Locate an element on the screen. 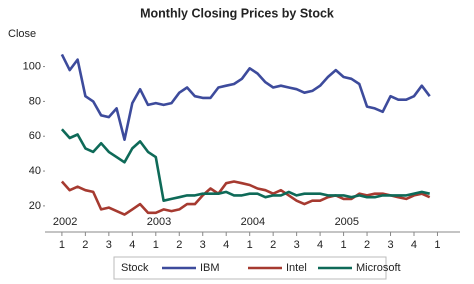 The width and height of the screenshot is (474, 284). chart-title: Monthly Closing Prices by Stock is located at coordinates (237, 13).